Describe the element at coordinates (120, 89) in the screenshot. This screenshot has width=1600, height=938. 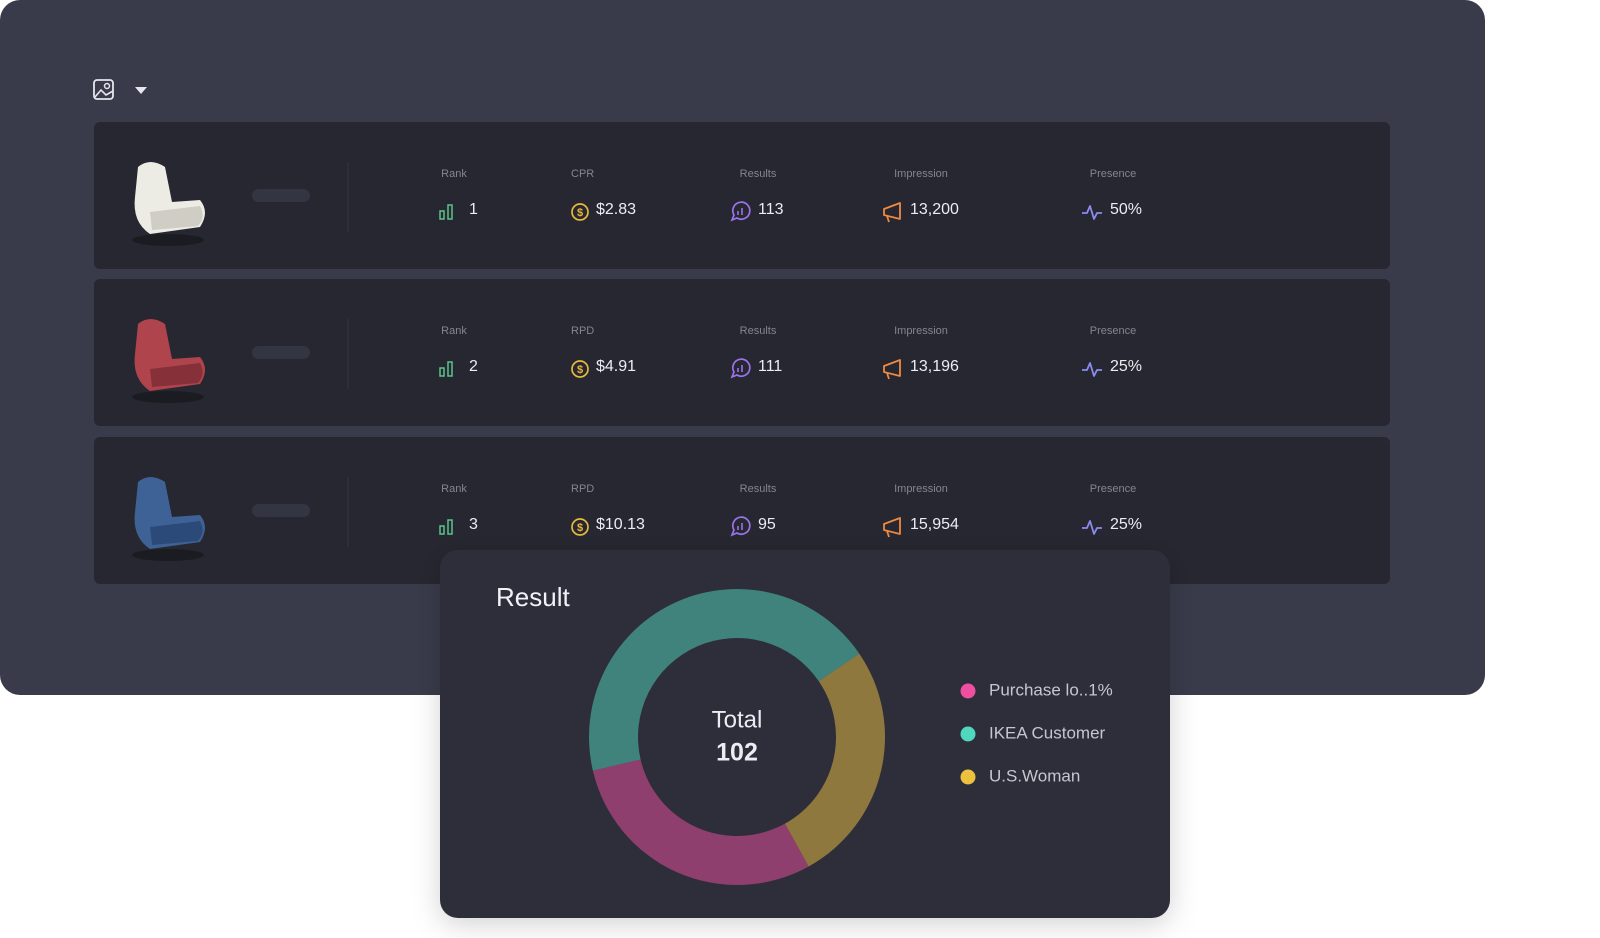
I see `view-selector` at that location.